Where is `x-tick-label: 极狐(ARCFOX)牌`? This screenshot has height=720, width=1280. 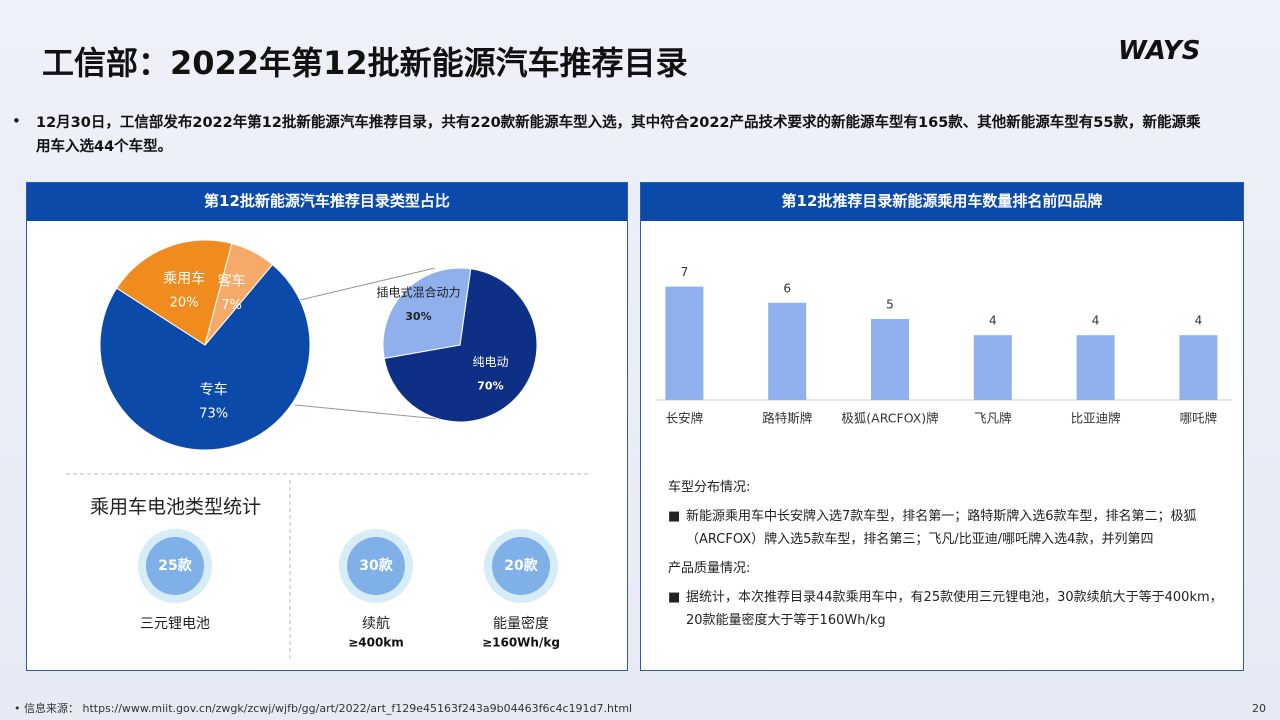
x-tick-label: 极狐(ARCFOX)牌 is located at coordinates (889, 418).